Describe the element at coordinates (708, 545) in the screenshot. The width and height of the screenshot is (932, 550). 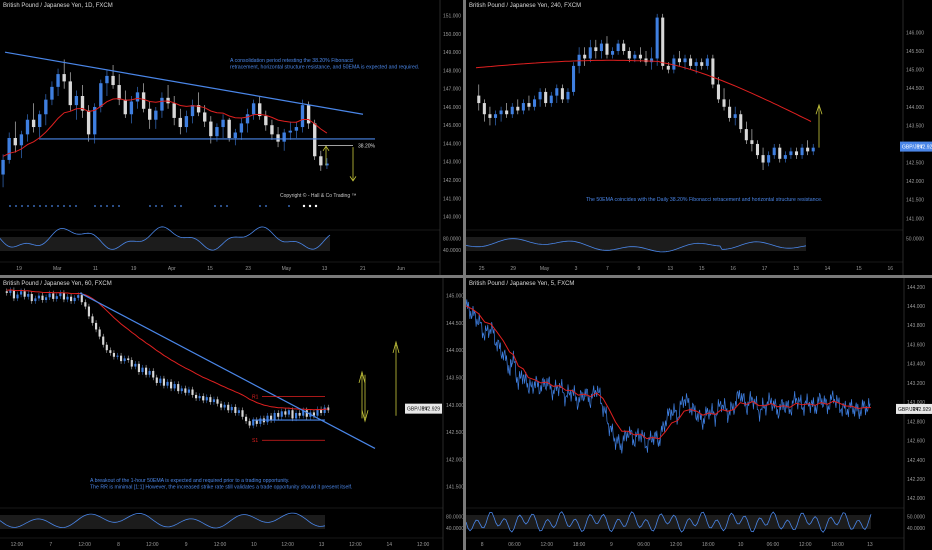
I see `x-tick-label: 18:00` at that location.